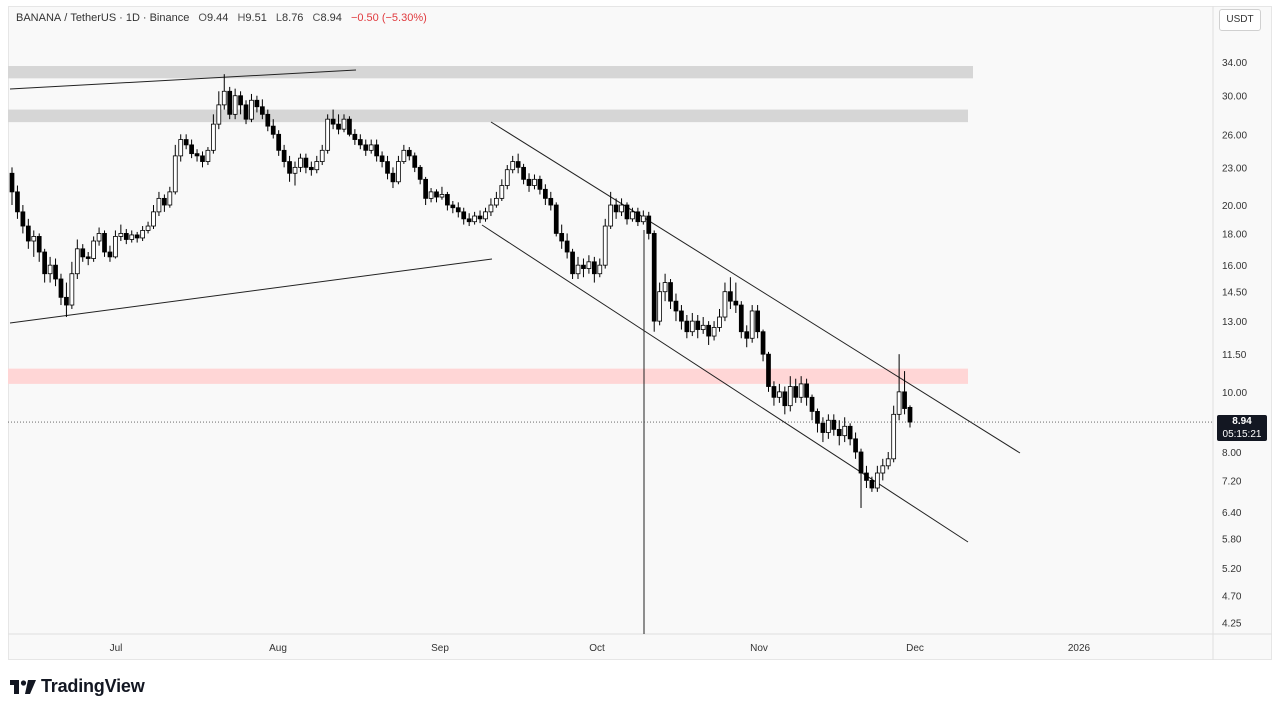 The width and height of the screenshot is (1280, 712). I want to click on last-price-tag: 8.94 05:15:21, so click(1242, 428).